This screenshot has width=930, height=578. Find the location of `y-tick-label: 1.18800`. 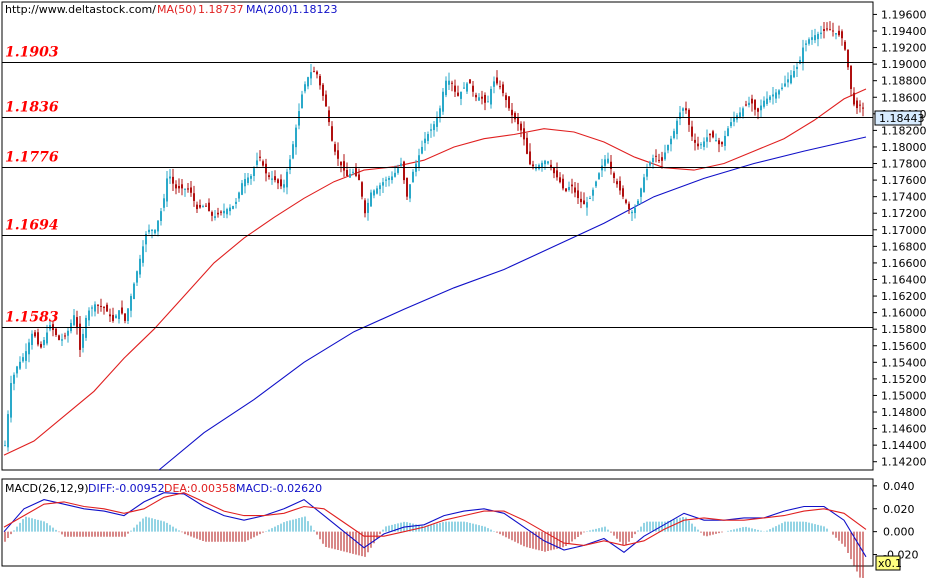

y-tick-label: 1.18800 is located at coordinates (904, 81).